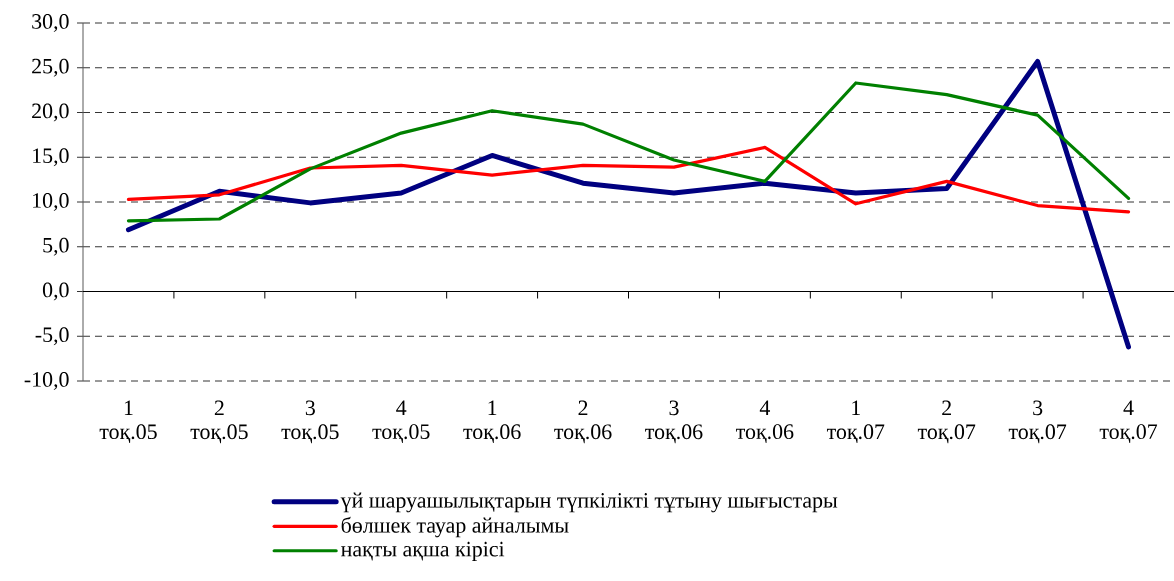 The height and width of the screenshot is (581, 1174). I want to click on y-tick-label: -10,0, so click(46, 381).